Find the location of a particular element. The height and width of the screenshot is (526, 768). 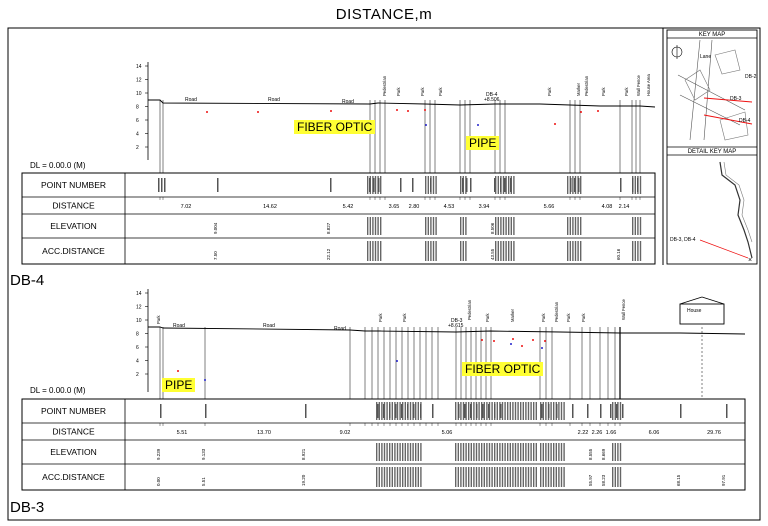

db4-distance-value: 2.80 is located at coordinates (414, 207).